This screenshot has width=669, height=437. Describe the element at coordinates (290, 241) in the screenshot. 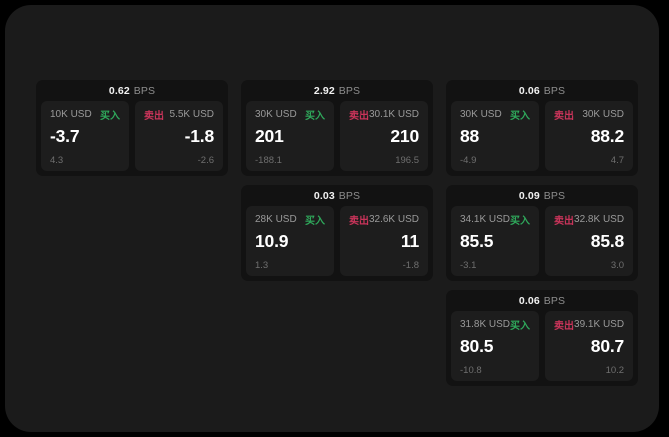

I see `buy-panel: 28K USD 买入 10.9 1.3` at that location.